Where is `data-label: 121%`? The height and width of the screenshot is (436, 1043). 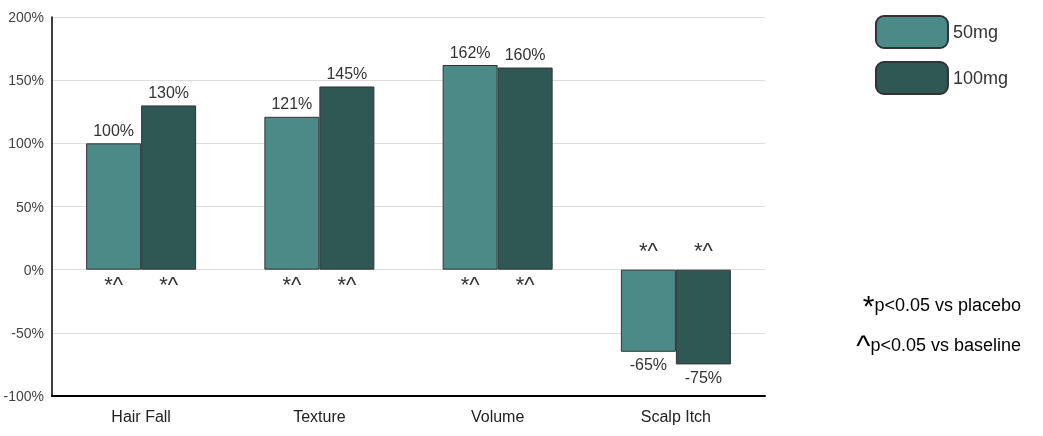 data-label: 121% is located at coordinates (292, 104).